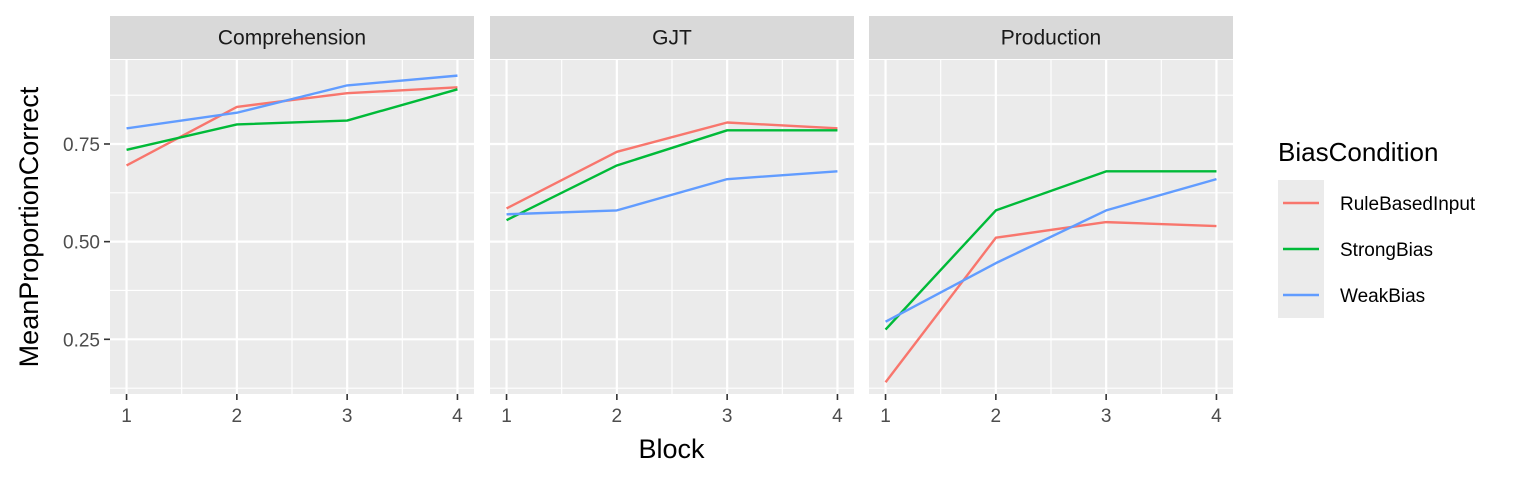 The width and height of the screenshot is (1536, 485). I want to click on facet-strip-label-production: Production, so click(1051, 38).